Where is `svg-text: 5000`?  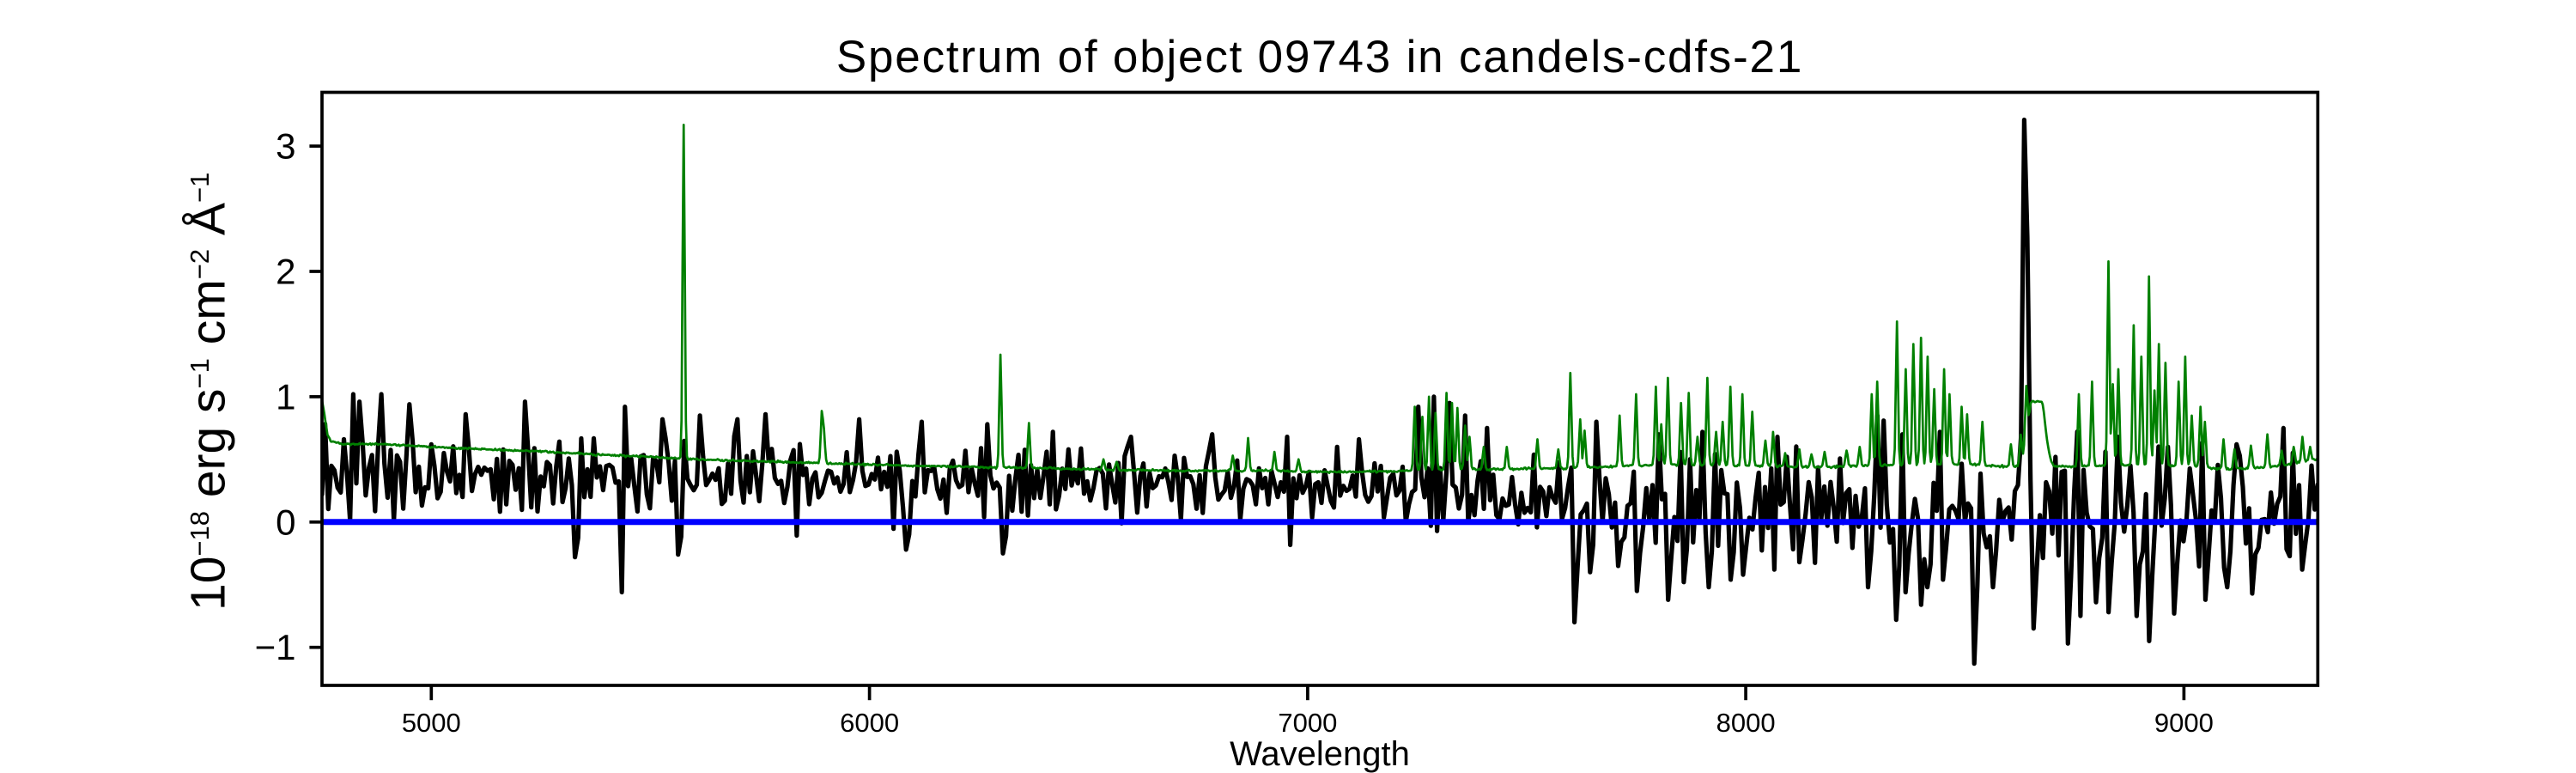 svg-text: 5000 is located at coordinates (431, 723).